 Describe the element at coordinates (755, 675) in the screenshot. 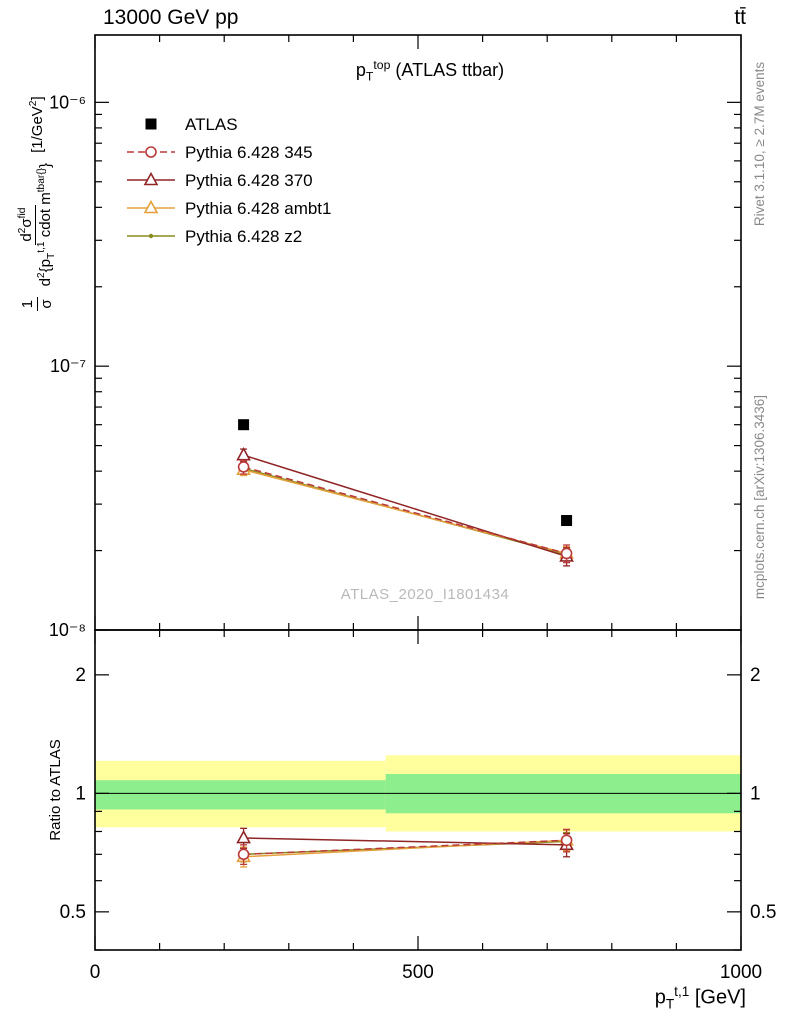

I see `ratio-tick-label-right: 2` at that location.